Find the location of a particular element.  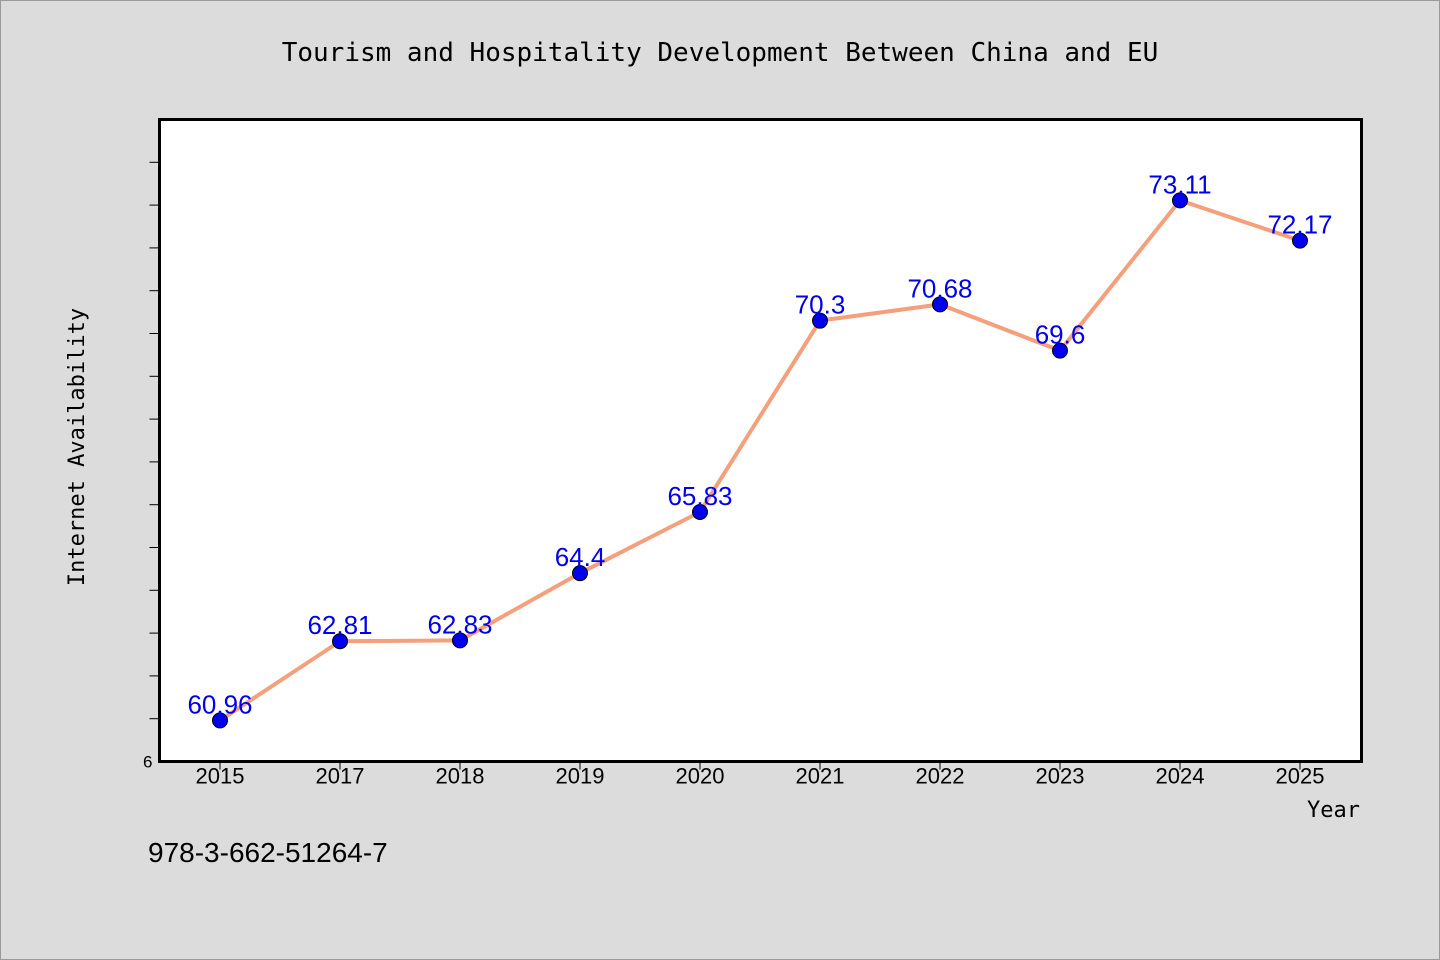

x-tick-label: 2015 is located at coordinates (220, 776).